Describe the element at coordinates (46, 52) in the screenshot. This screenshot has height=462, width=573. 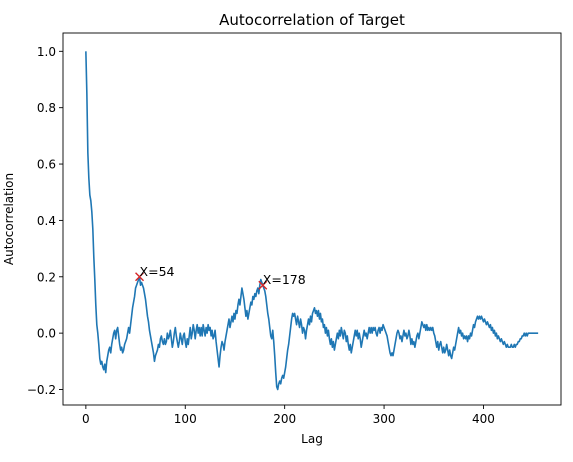
I see `y-tick-label: 1.0` at that location.